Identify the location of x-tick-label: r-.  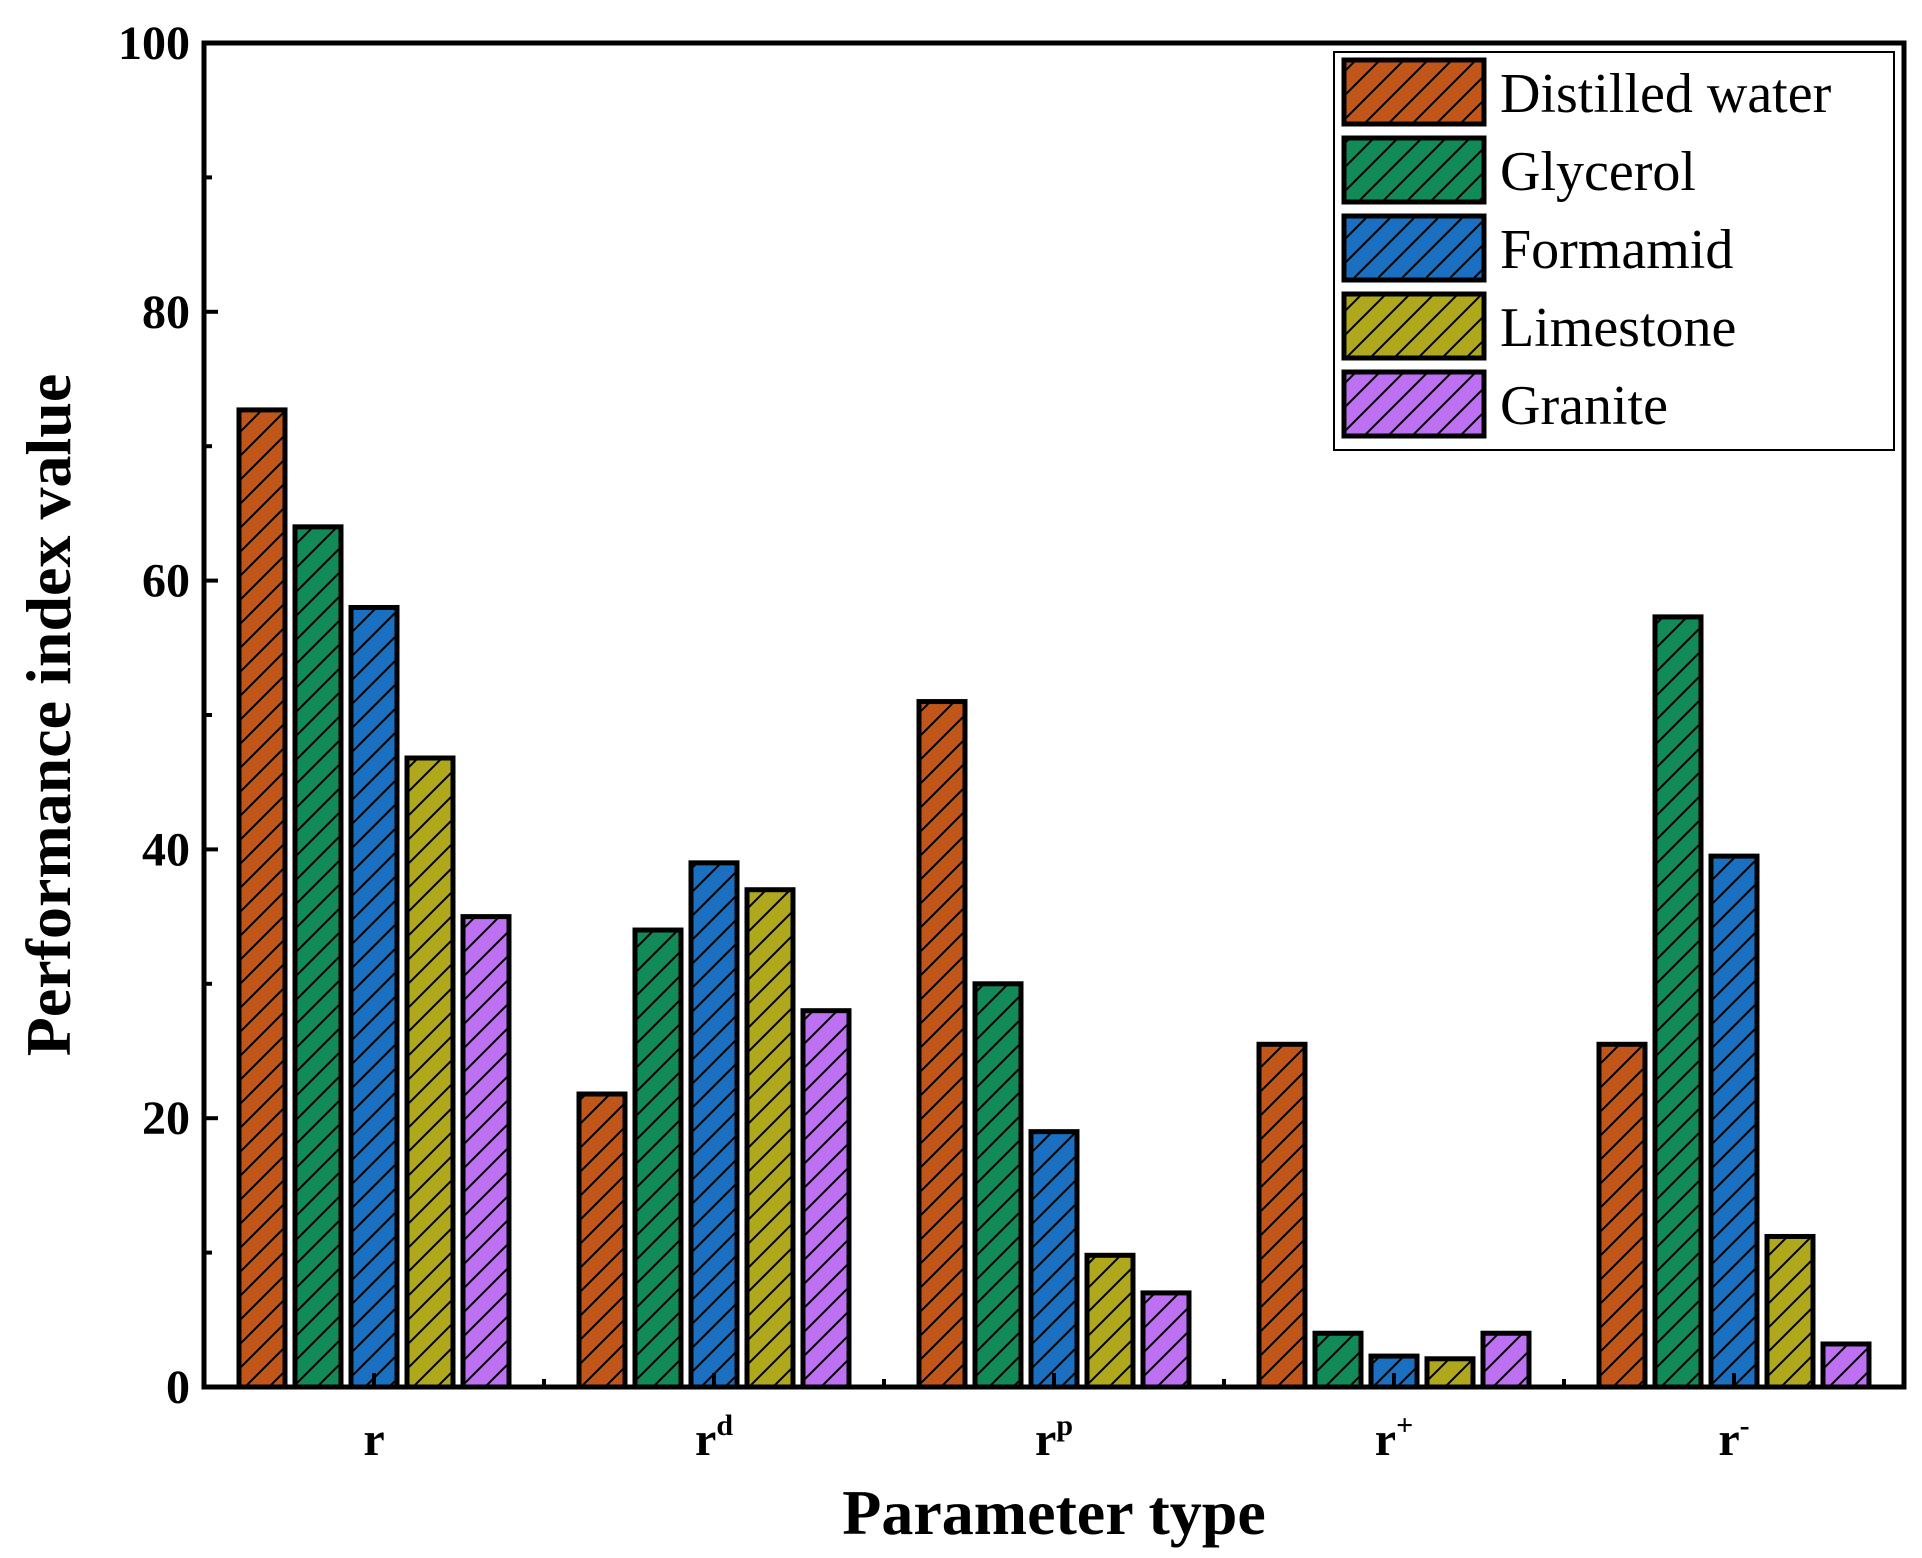
(1733, 1437).